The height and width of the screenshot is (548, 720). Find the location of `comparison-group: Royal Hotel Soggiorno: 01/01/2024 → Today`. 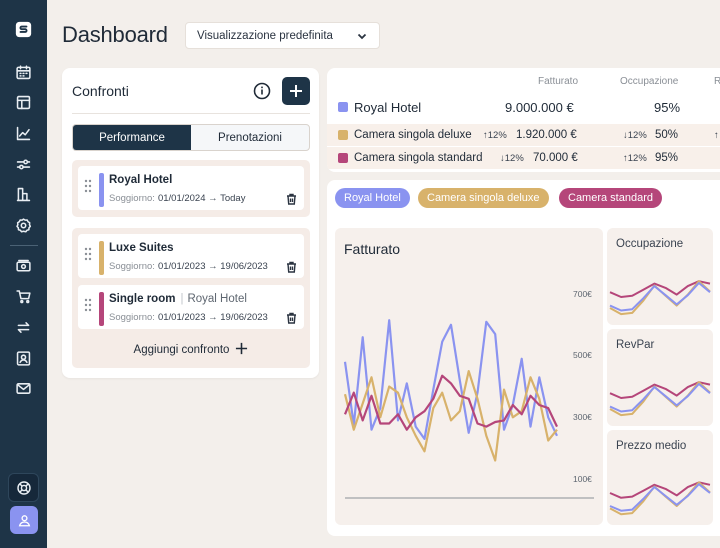

comparison-group: Royal Hotel Soggiorno: 01/01/2024 → Today is located at coordinates (191, 188).